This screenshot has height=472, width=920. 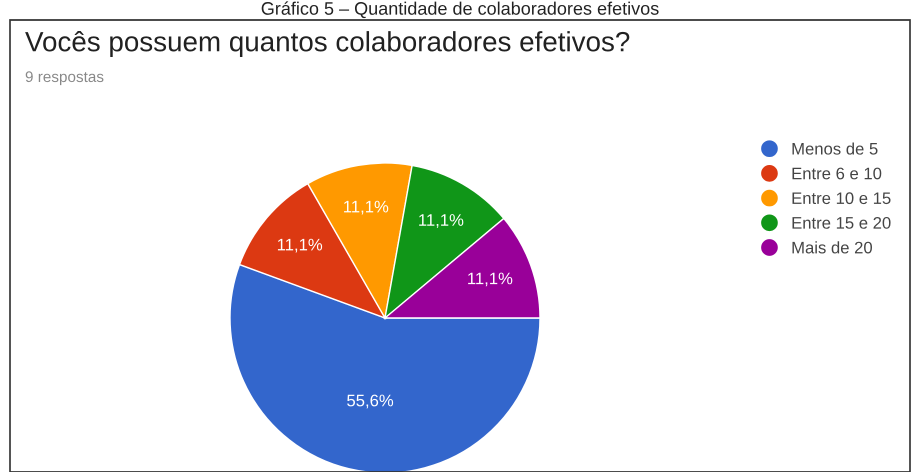 What do you see at coordinates (841, 198) in the screenshot?
I see `legend-label: Entre 10 e 15` at bounding box center [841, 198].